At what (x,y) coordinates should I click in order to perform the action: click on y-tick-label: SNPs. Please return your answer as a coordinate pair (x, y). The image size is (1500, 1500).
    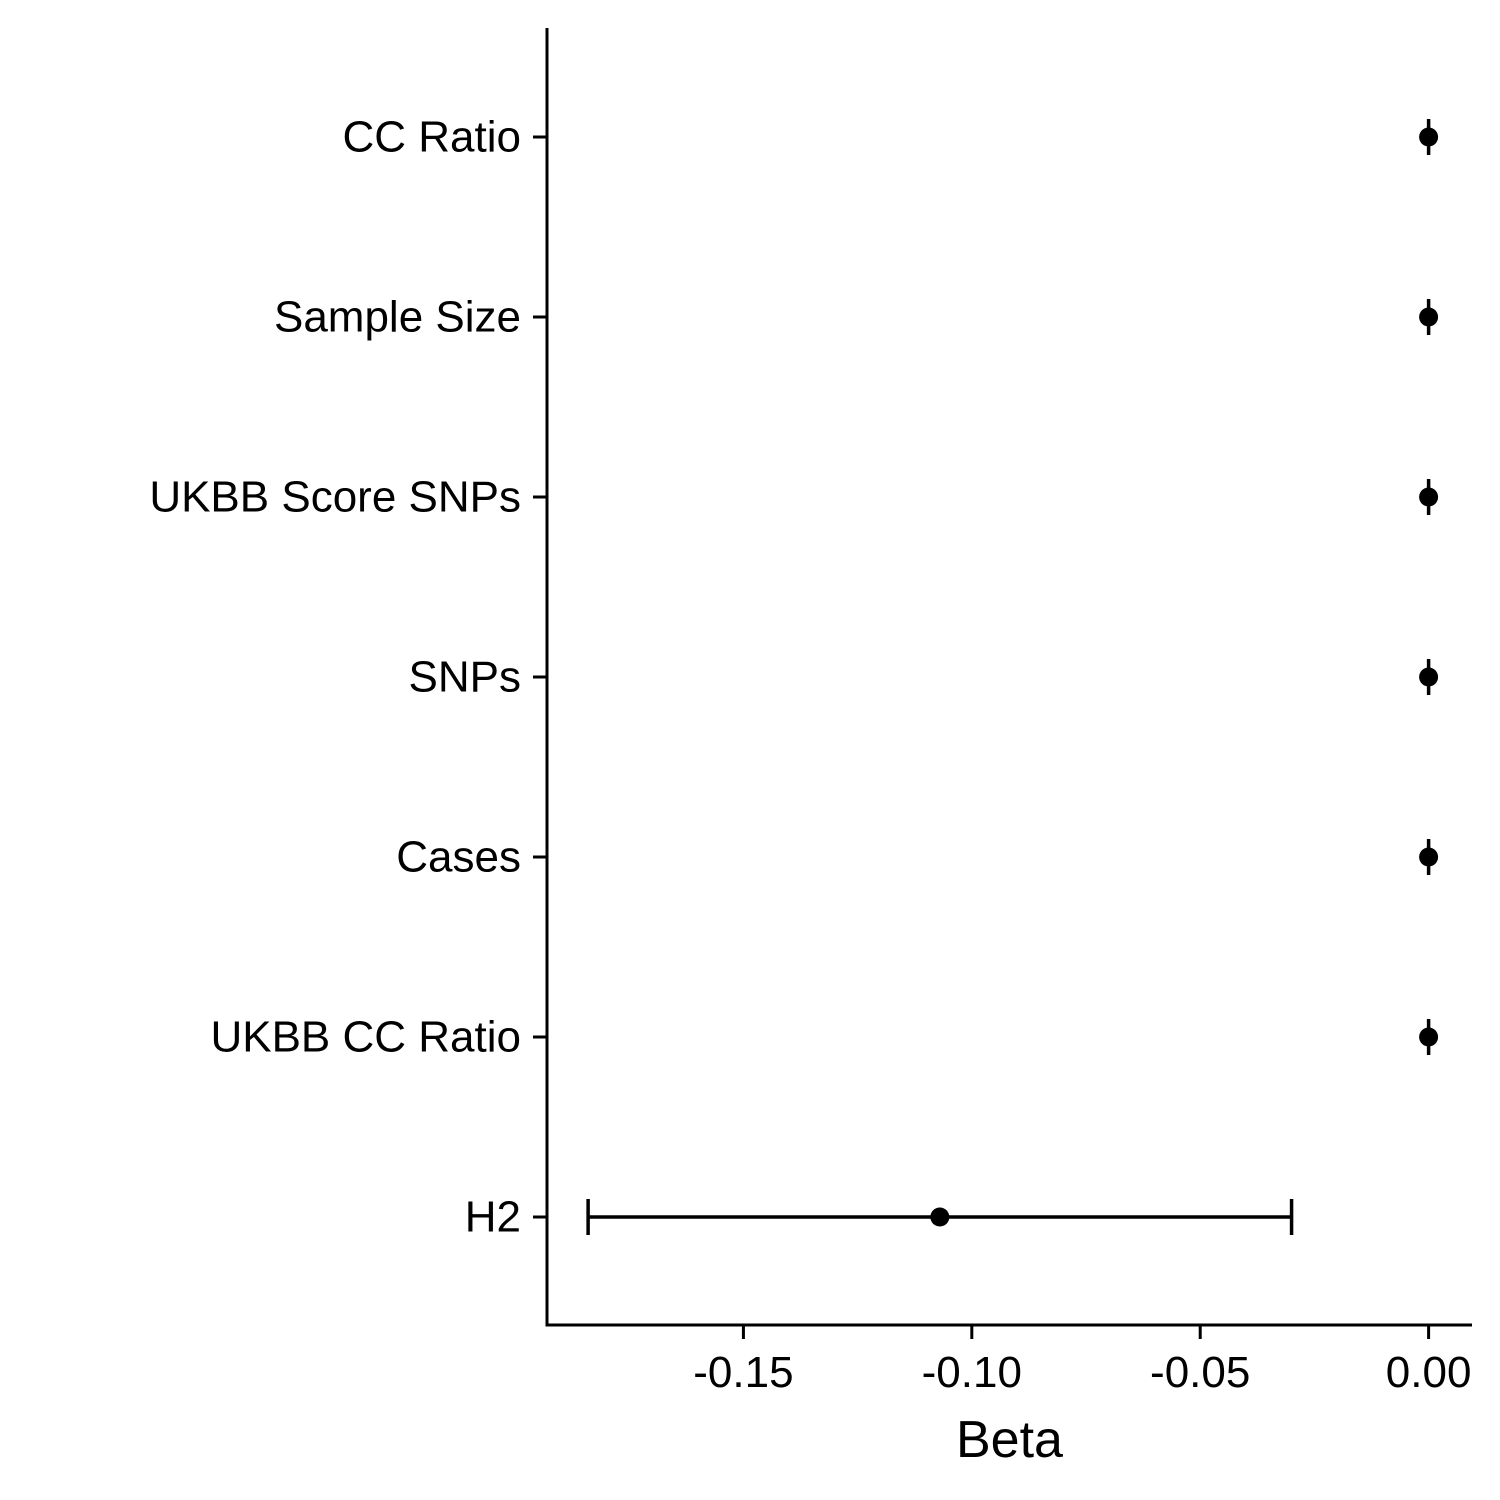
    Looking at the image, I should click on (465, 677).